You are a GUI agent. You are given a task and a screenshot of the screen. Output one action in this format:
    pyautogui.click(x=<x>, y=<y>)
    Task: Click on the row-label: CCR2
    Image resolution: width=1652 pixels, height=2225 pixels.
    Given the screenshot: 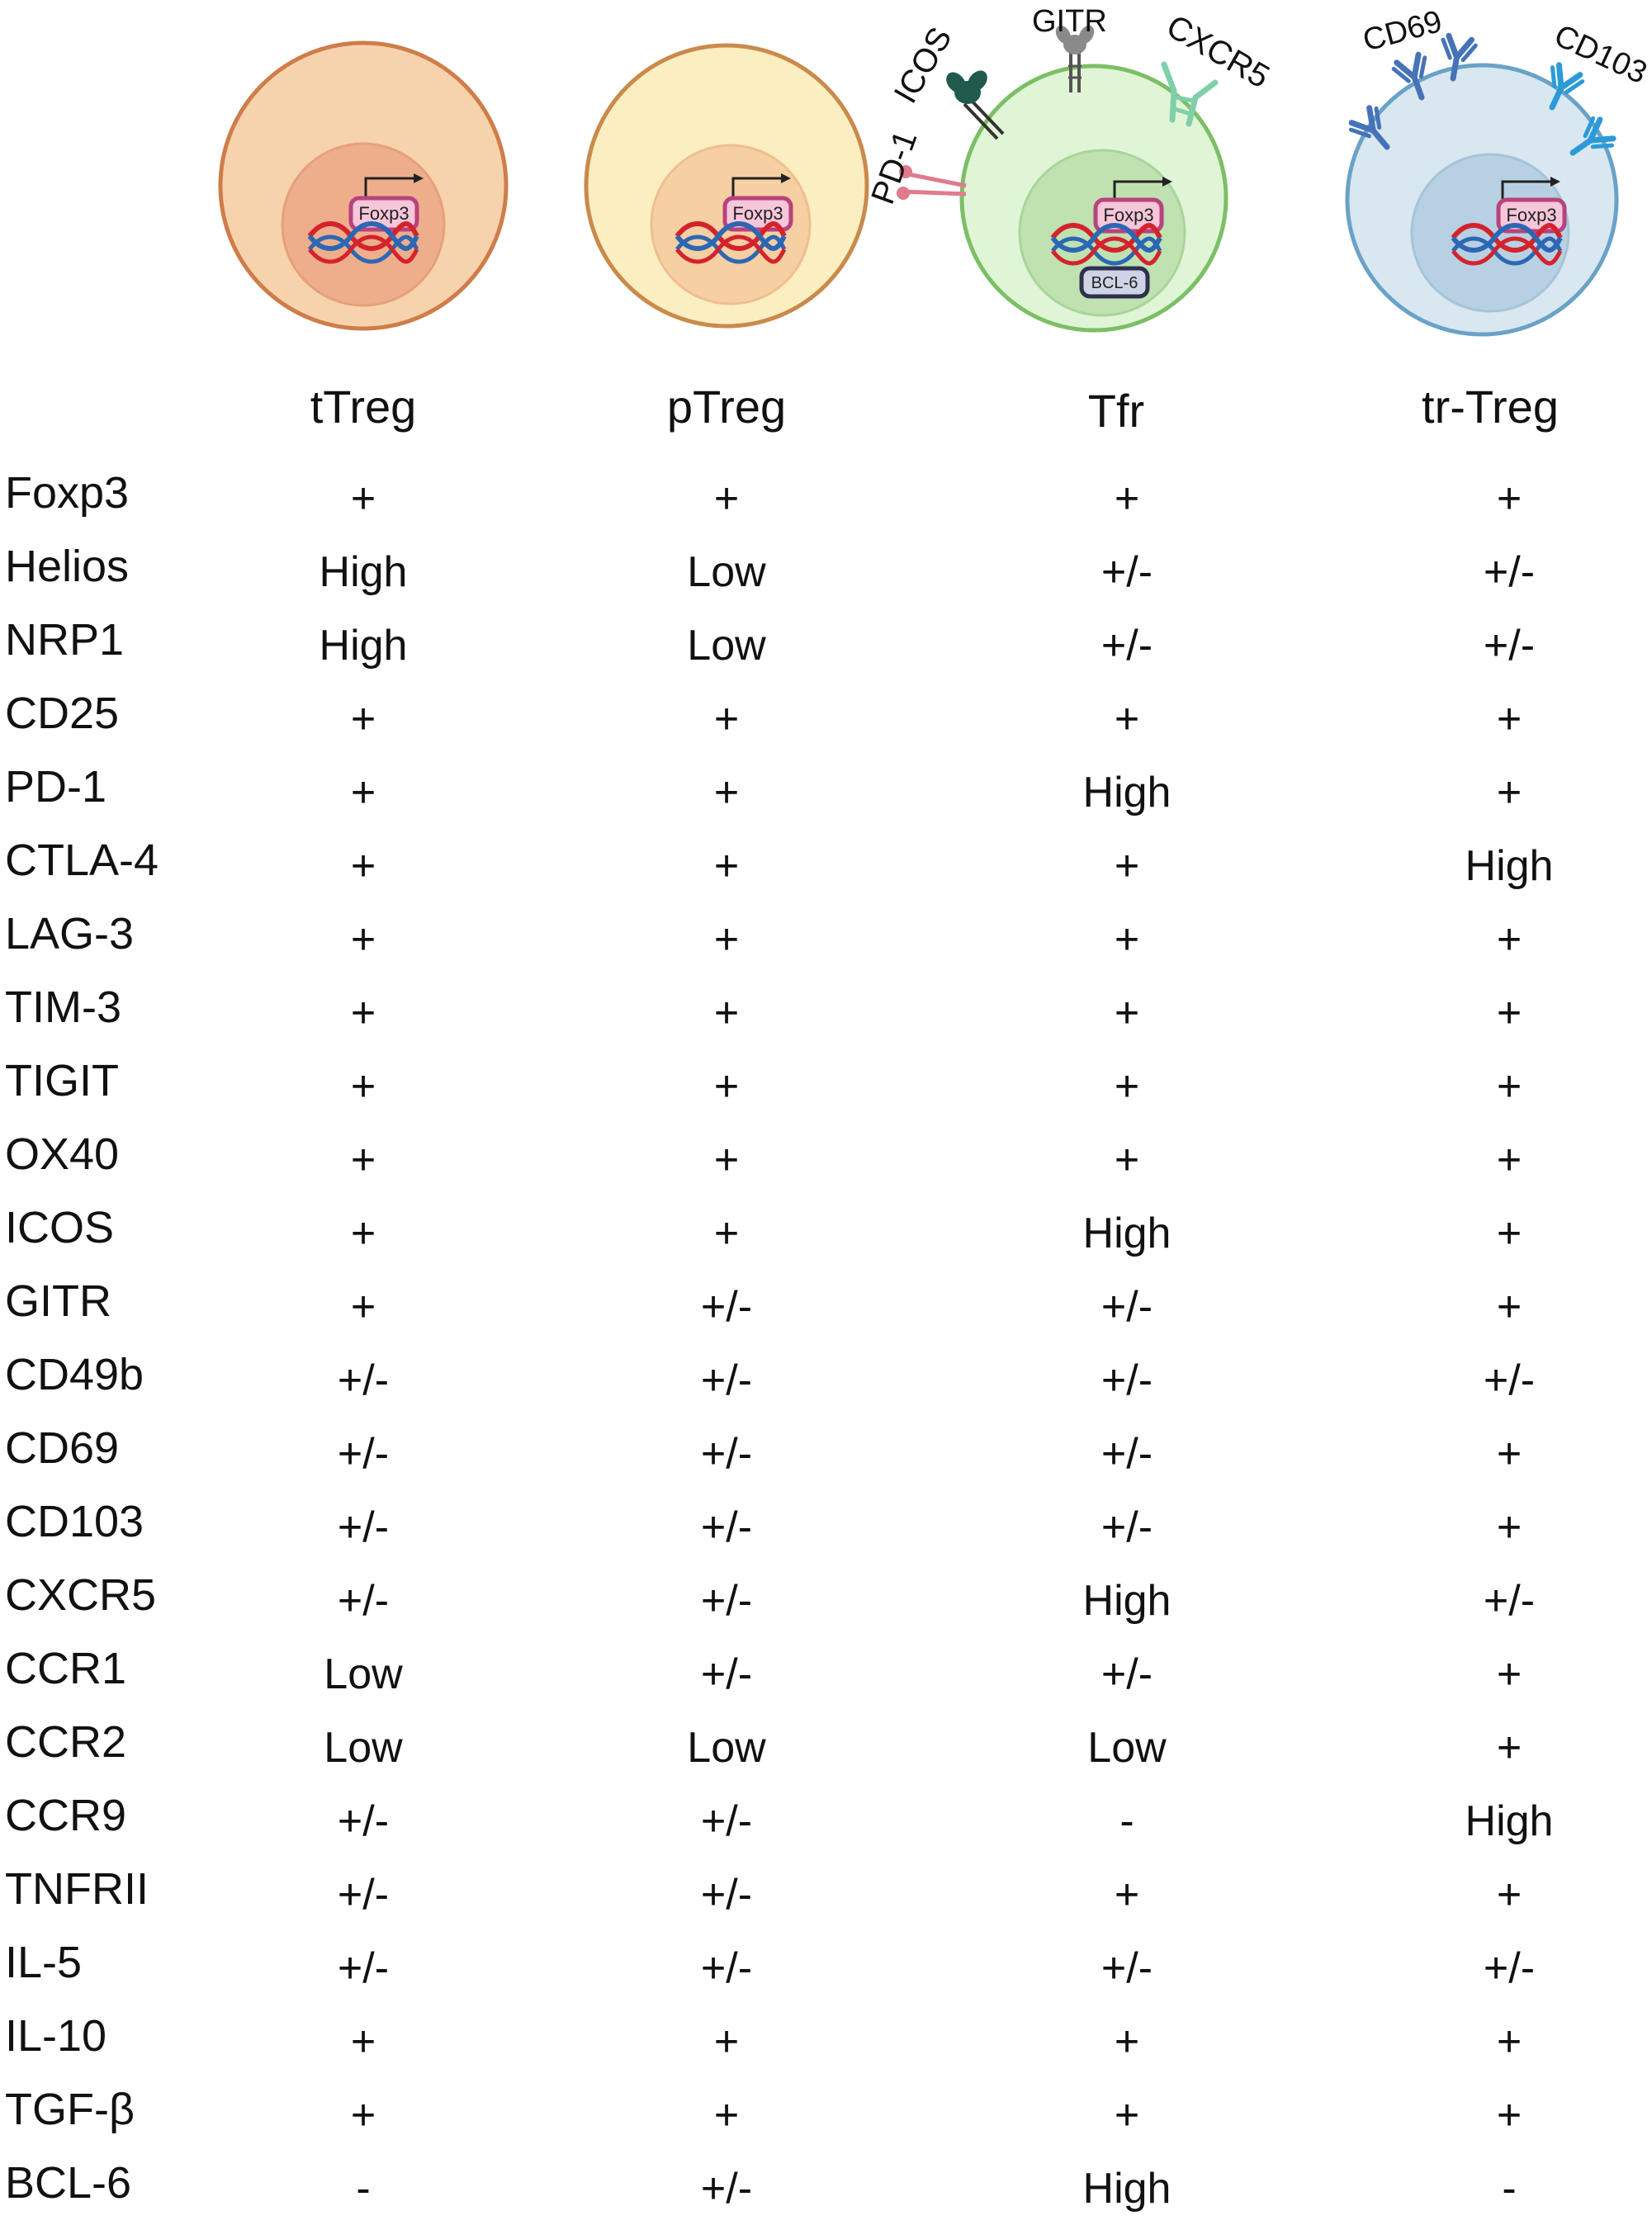 What is the action you would take?
    pyautogui.click(x=66, y=1742)
    